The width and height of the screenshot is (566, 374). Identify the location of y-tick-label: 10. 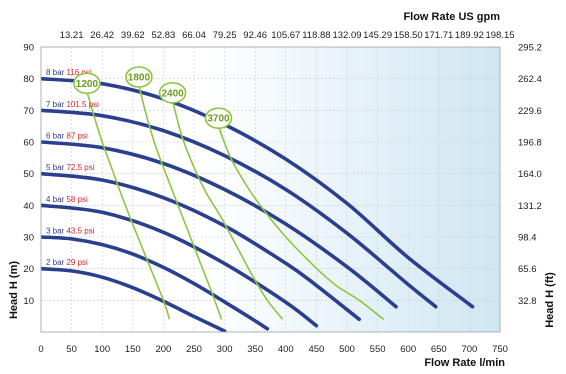
(28, 301).